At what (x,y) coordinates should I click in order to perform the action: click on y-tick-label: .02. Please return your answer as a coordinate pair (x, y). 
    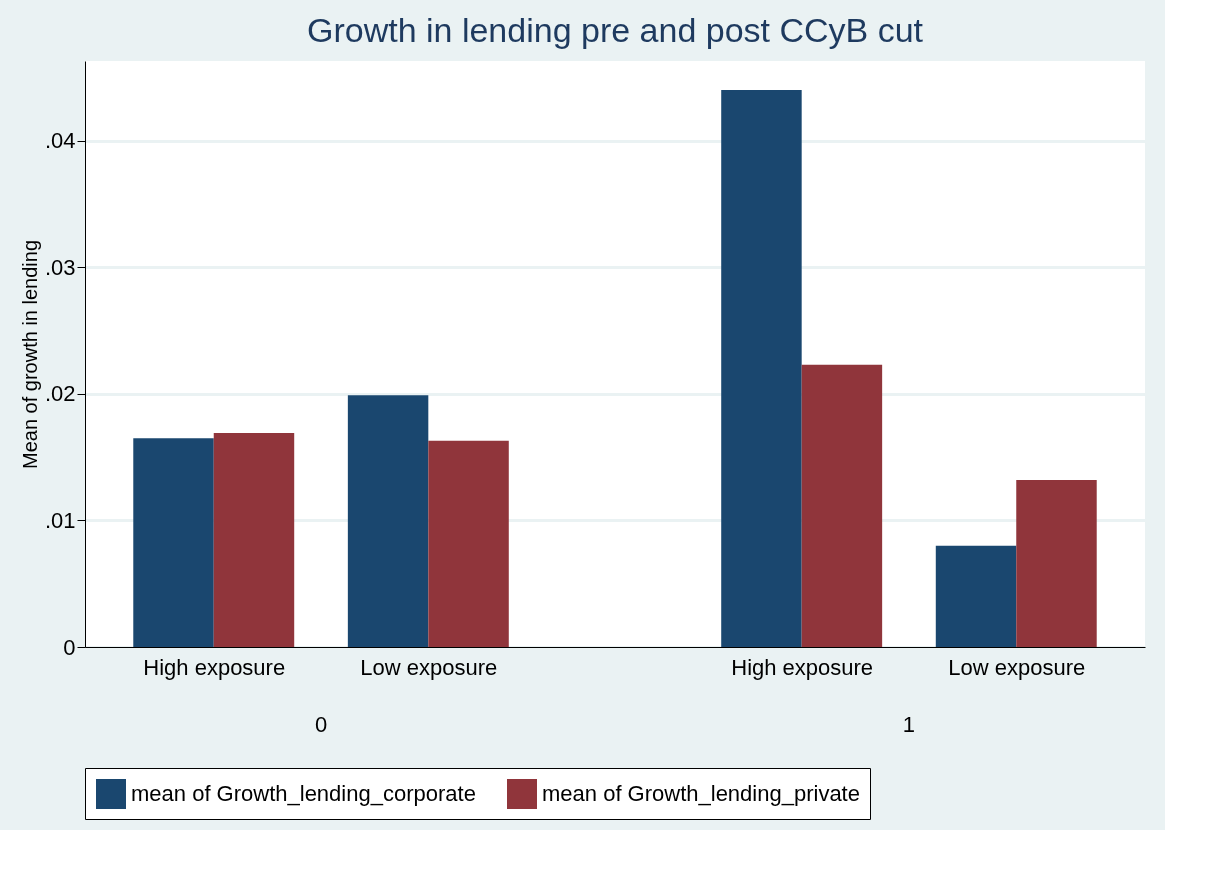
    Looking at the image, I should click on (60, 394).